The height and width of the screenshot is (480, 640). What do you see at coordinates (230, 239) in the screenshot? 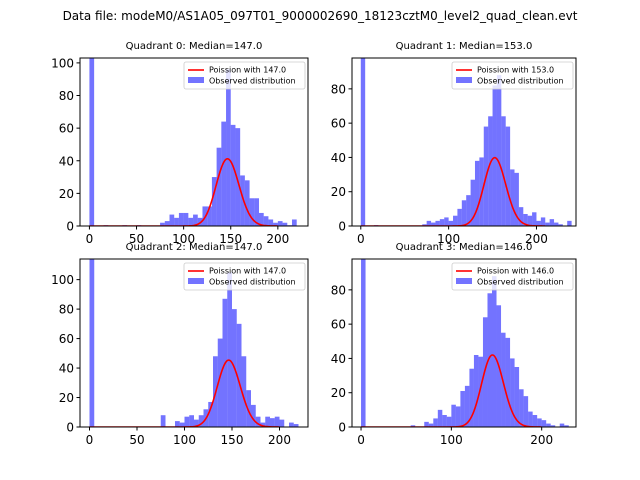
I see `x-tick-label: 150` at bounding box center [230, 239].